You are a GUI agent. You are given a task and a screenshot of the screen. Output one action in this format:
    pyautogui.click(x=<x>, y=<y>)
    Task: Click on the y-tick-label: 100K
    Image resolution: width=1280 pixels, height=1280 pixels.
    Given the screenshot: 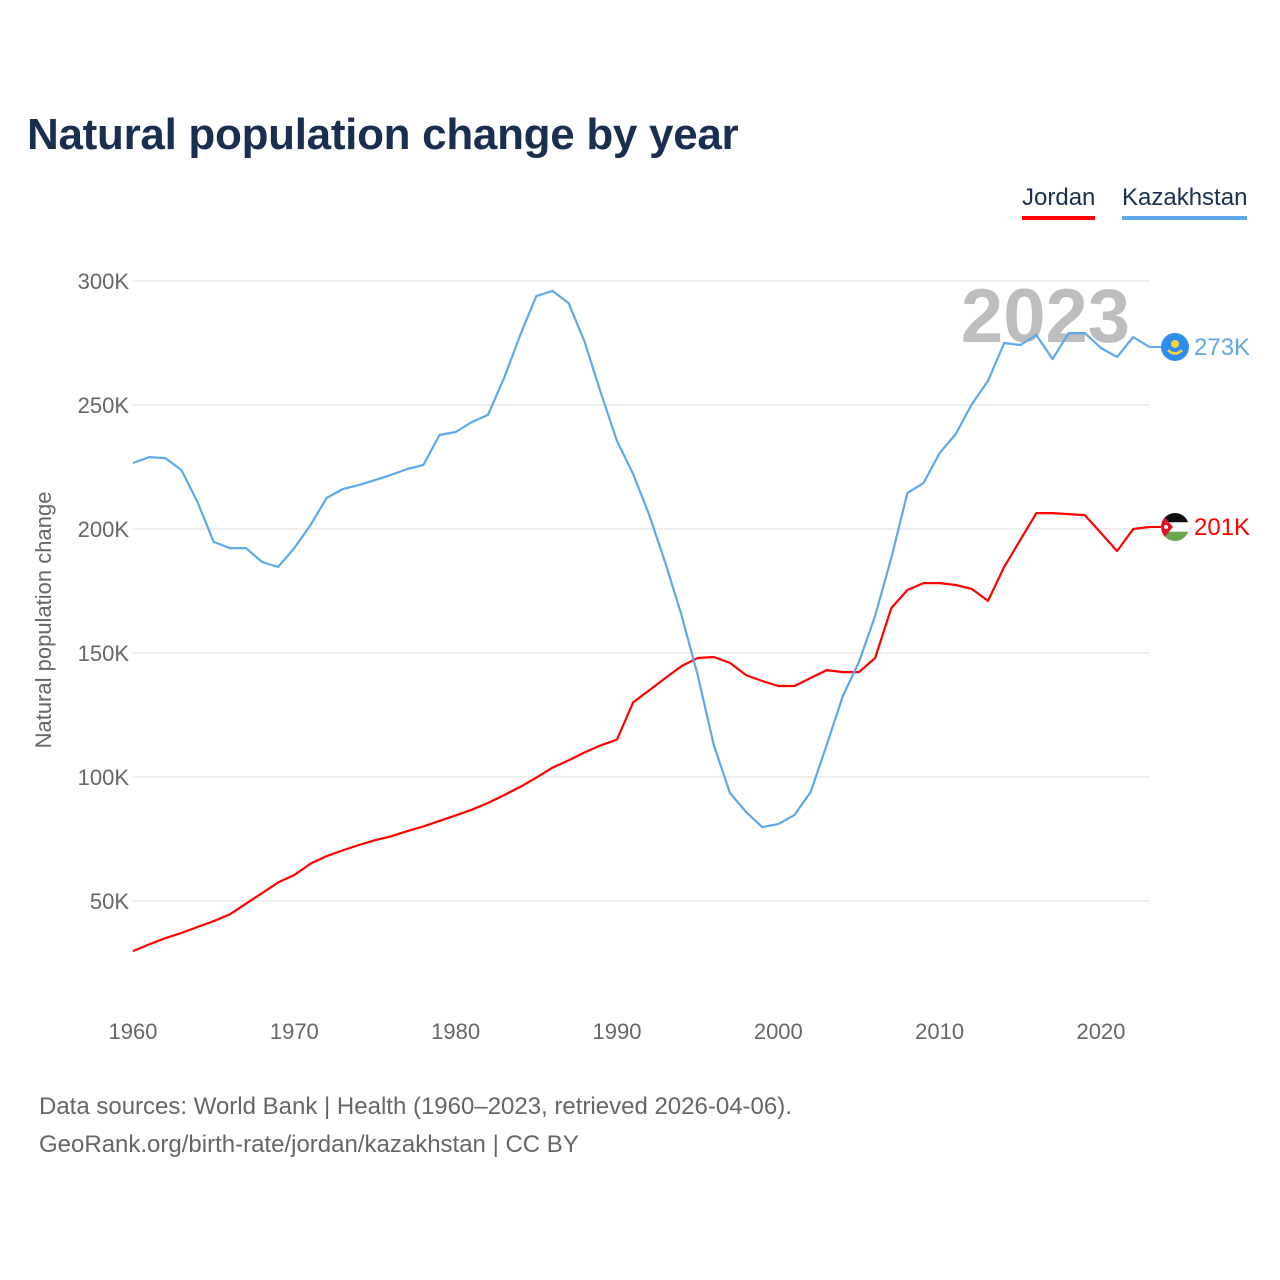 What is the action you would take?
    pyautogui.click(x=104, y=777)
    